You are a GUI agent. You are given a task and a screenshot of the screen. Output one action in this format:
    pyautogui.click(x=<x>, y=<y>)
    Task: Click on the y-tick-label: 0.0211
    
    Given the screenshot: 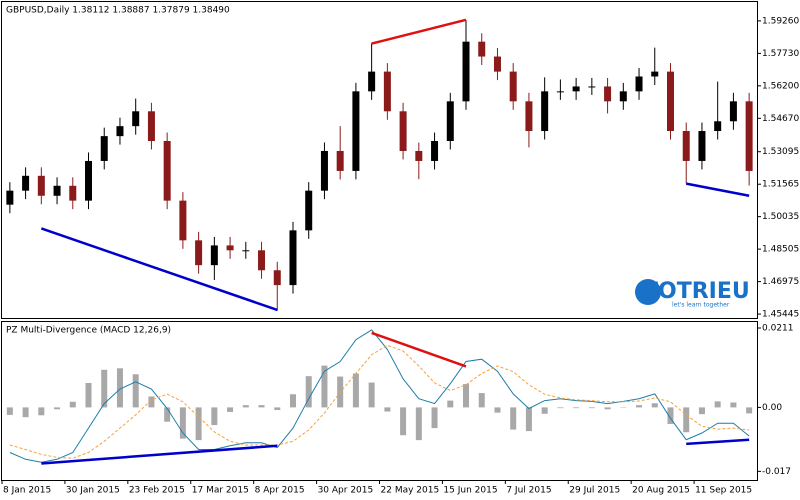 What is the action you would take?
    pyautogui.click(x=778, y=329)
    